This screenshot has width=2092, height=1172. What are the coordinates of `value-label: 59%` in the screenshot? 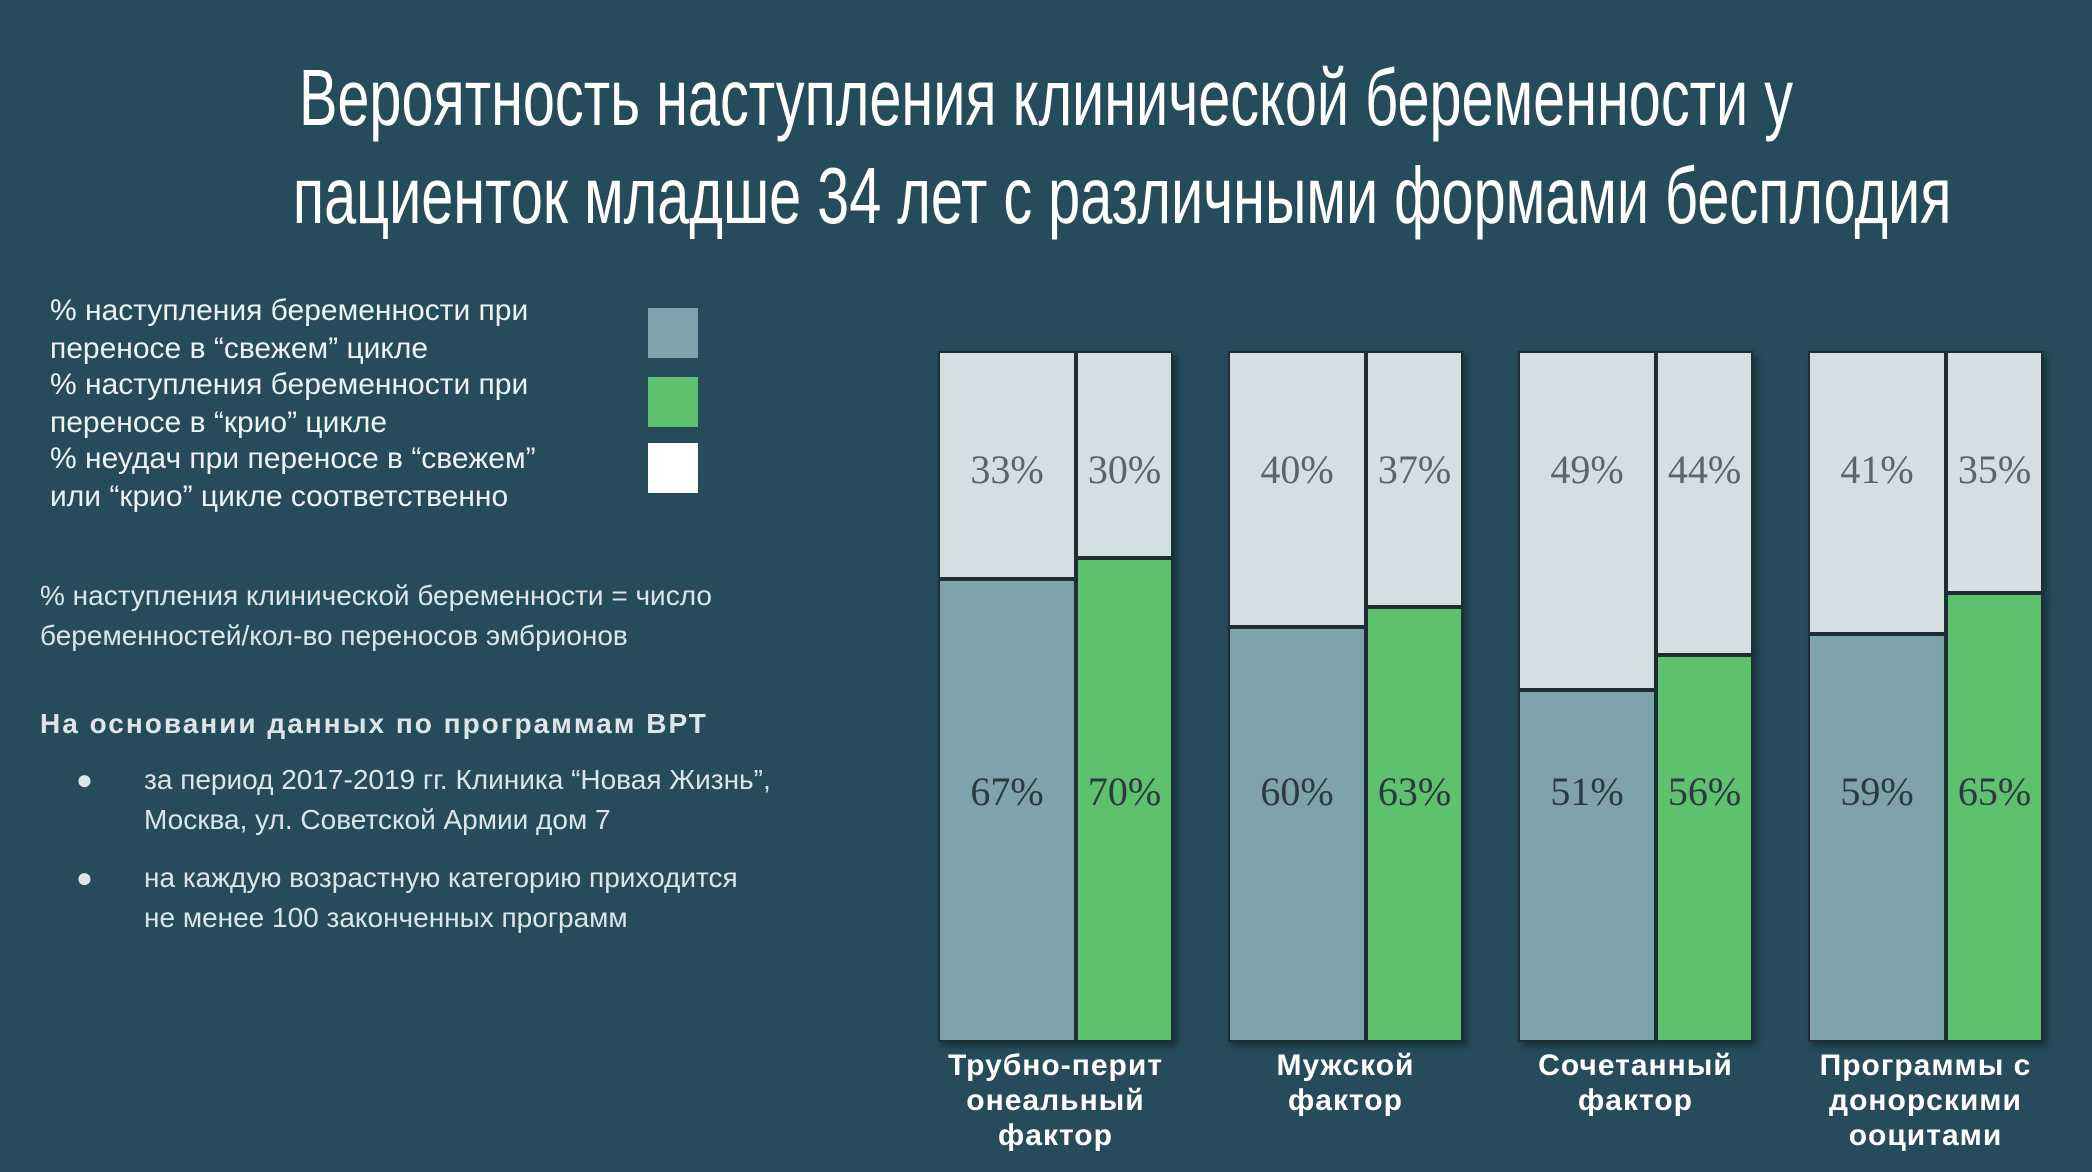 It's located at (1877, 791).